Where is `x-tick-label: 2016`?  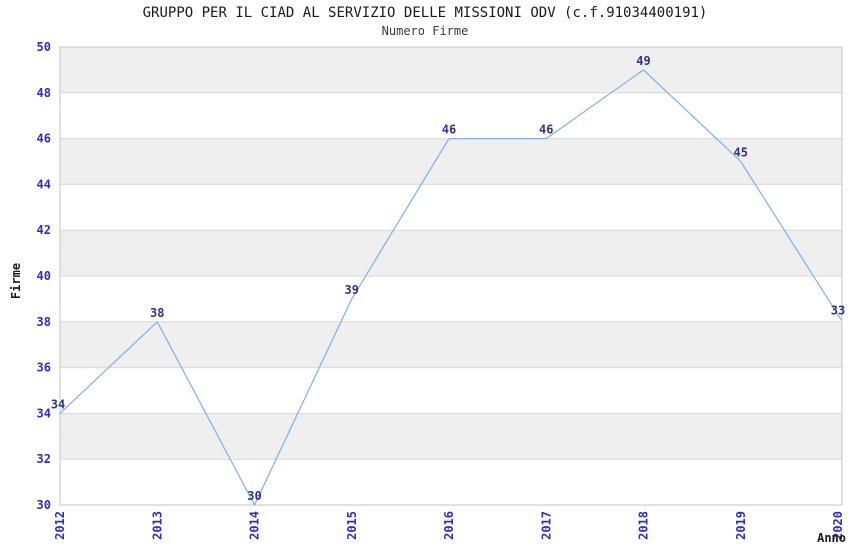 x-tick-label: 2016 is located at coordinates (449, 525).